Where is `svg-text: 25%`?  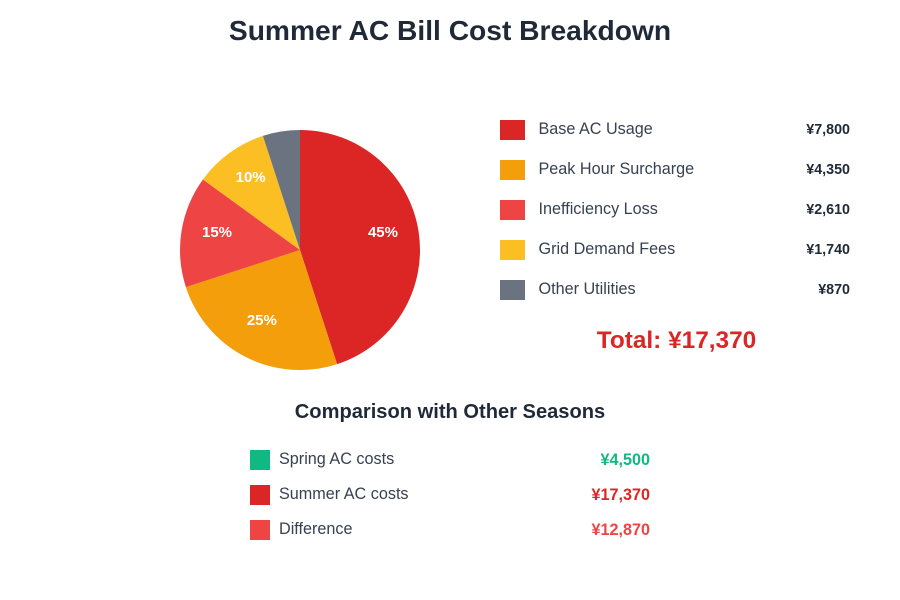
svg-text: 25% is located at coordinates (262, 320).